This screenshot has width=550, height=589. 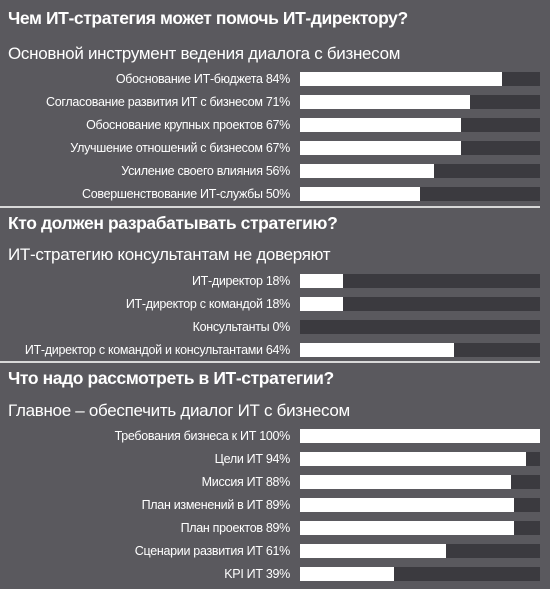 I want to click on bar-row: ИТ-директор 18%, so click(x=275, y=281).